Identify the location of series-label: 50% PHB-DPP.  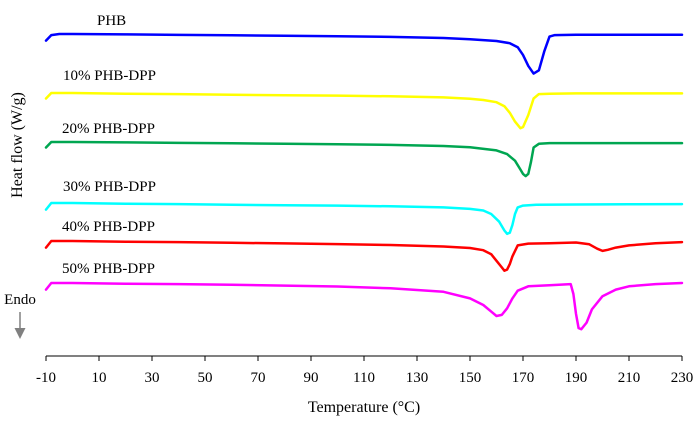
(108, 269).